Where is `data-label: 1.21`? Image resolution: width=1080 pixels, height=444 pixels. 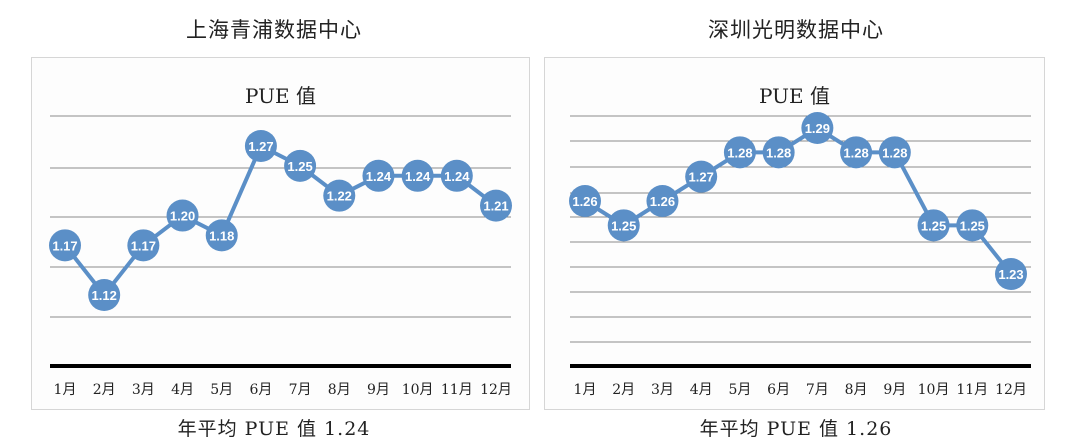
data-label: 1.21 is located at coordinates (495, 206).